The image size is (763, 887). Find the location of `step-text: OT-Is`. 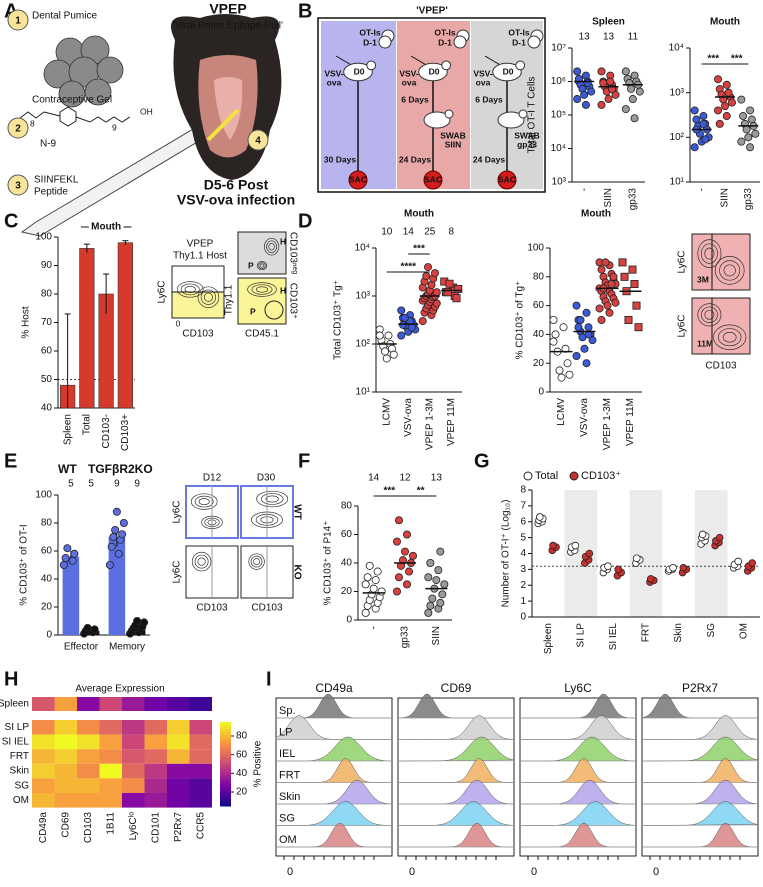

step-text: OT-Is is located at coordinates (519, 32).